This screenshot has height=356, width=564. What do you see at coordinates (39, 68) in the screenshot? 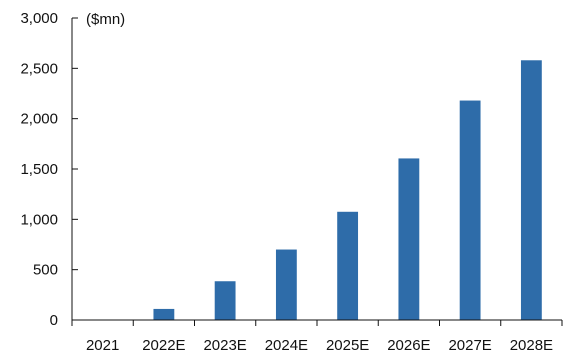
I see `y-tick-label: 2,500` at bounding box center [39, 68].